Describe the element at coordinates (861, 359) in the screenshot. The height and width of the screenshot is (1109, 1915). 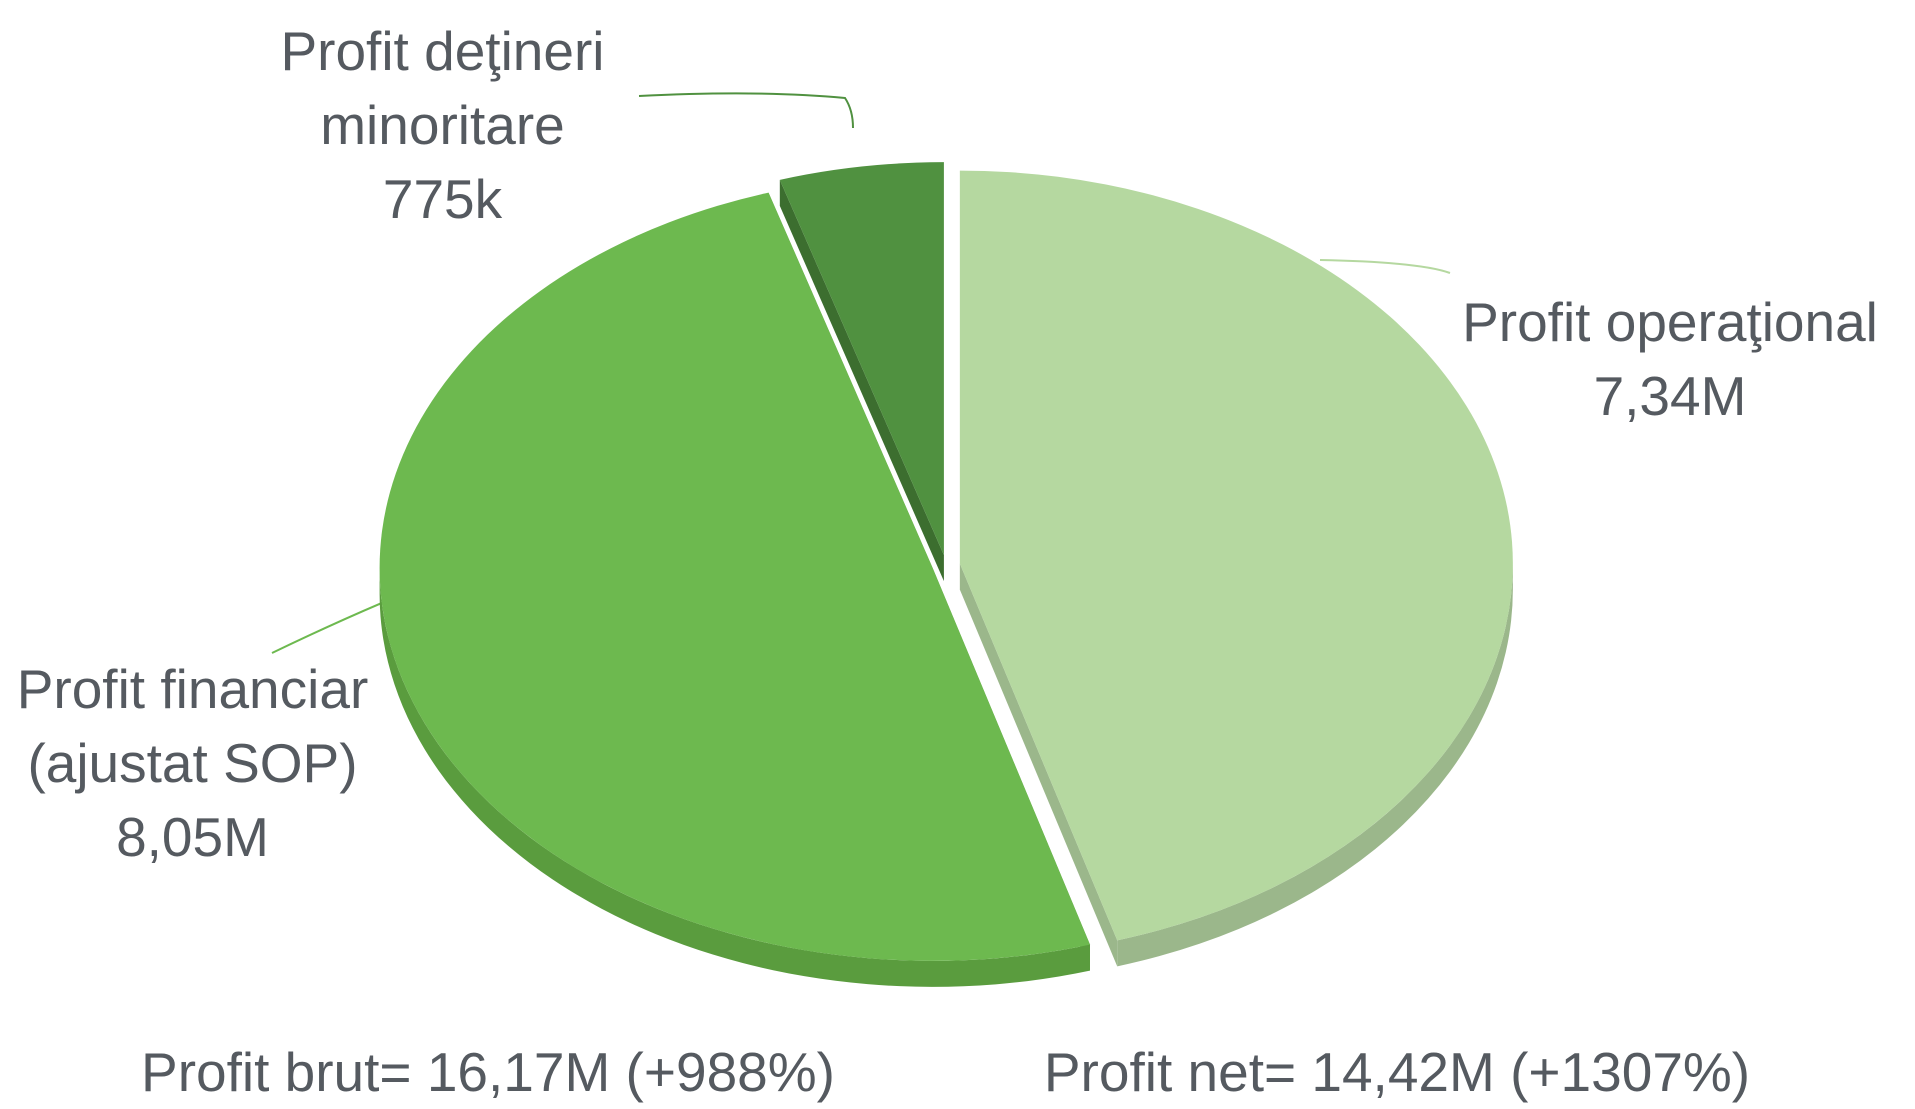
I see `slice` at that location.